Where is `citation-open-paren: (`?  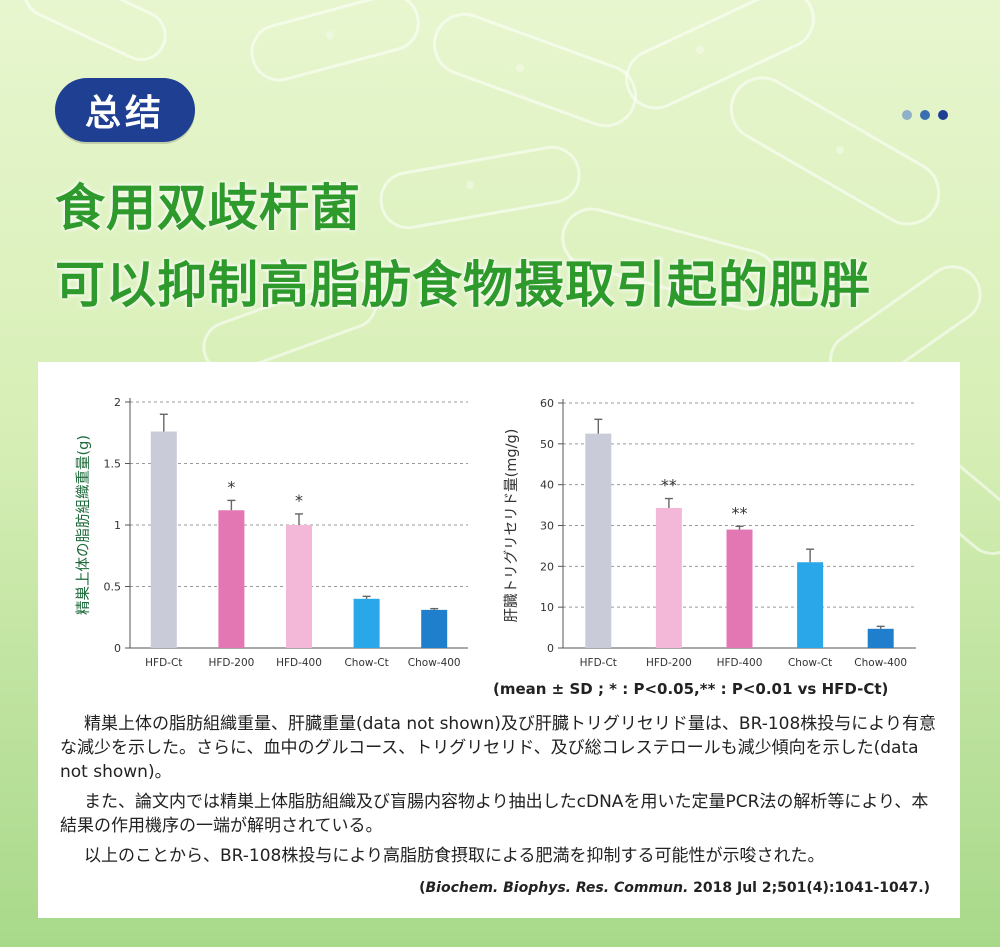
citation-open-paren: ( is located at coordinates (422, 888).